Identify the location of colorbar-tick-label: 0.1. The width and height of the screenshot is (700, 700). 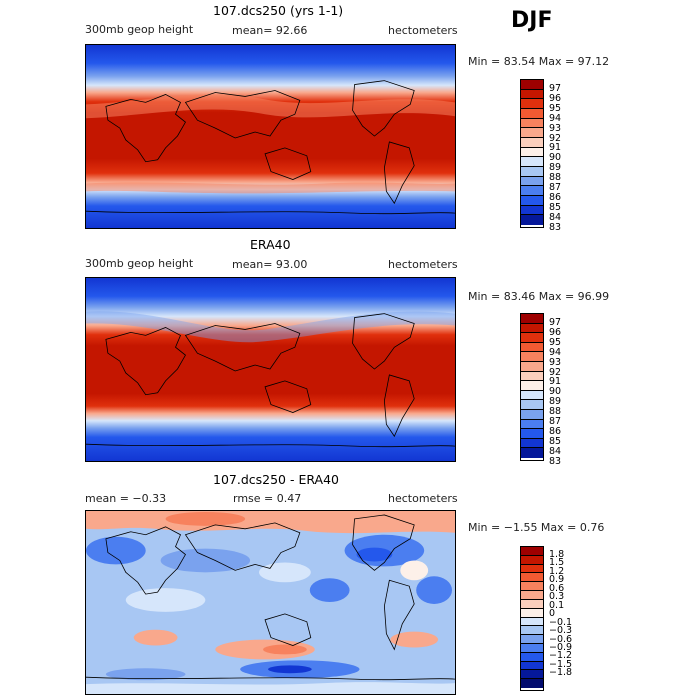
(557, 605).